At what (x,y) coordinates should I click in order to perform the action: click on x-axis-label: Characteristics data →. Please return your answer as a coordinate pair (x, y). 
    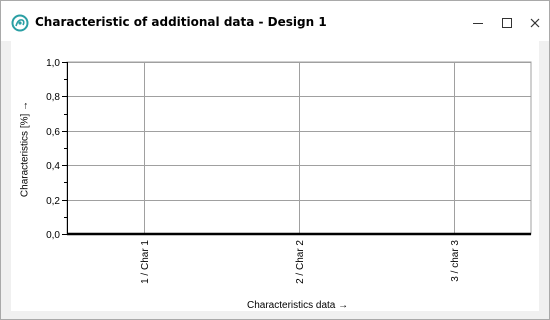
    Looking at the image, I should click on (298, 305).